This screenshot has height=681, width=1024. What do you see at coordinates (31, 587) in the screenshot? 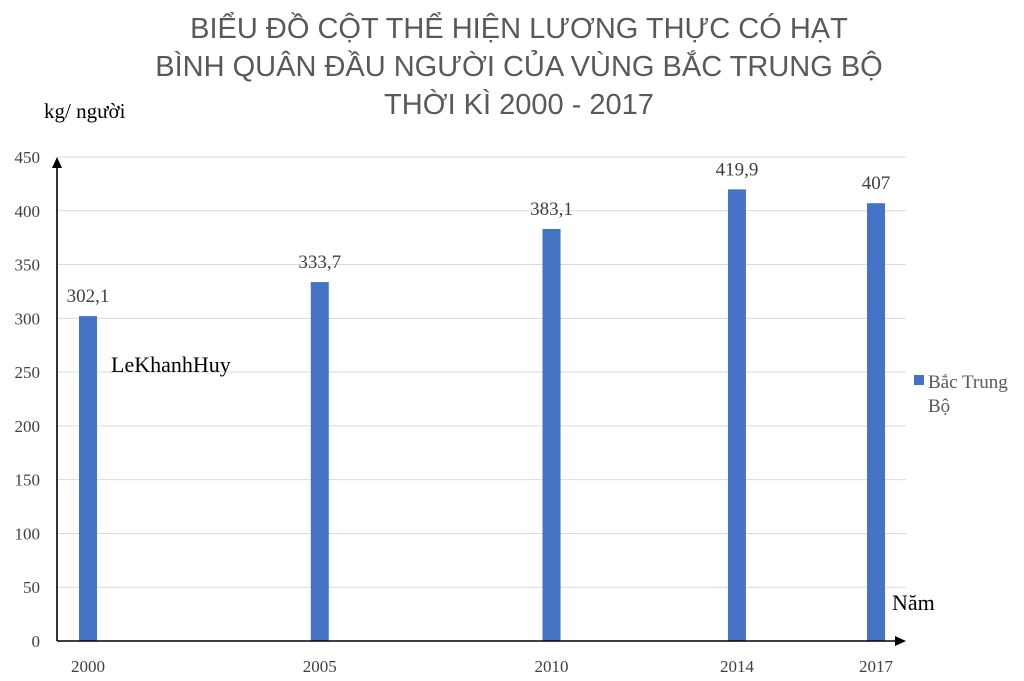
I see `y-tick-label-50: 50` at bounding box center [31, 587].